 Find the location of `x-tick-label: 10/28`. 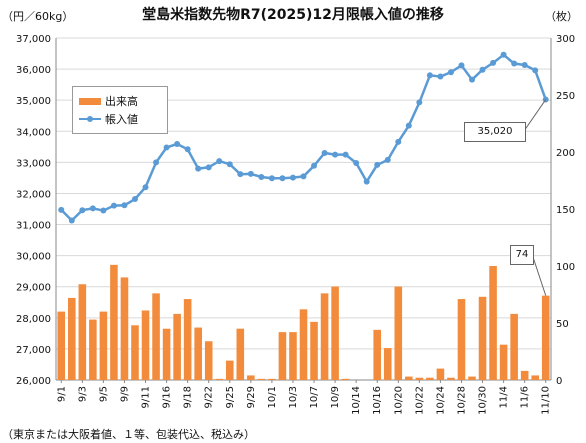

x-tick-label: 10/28 is located at coordinates (461, 400).